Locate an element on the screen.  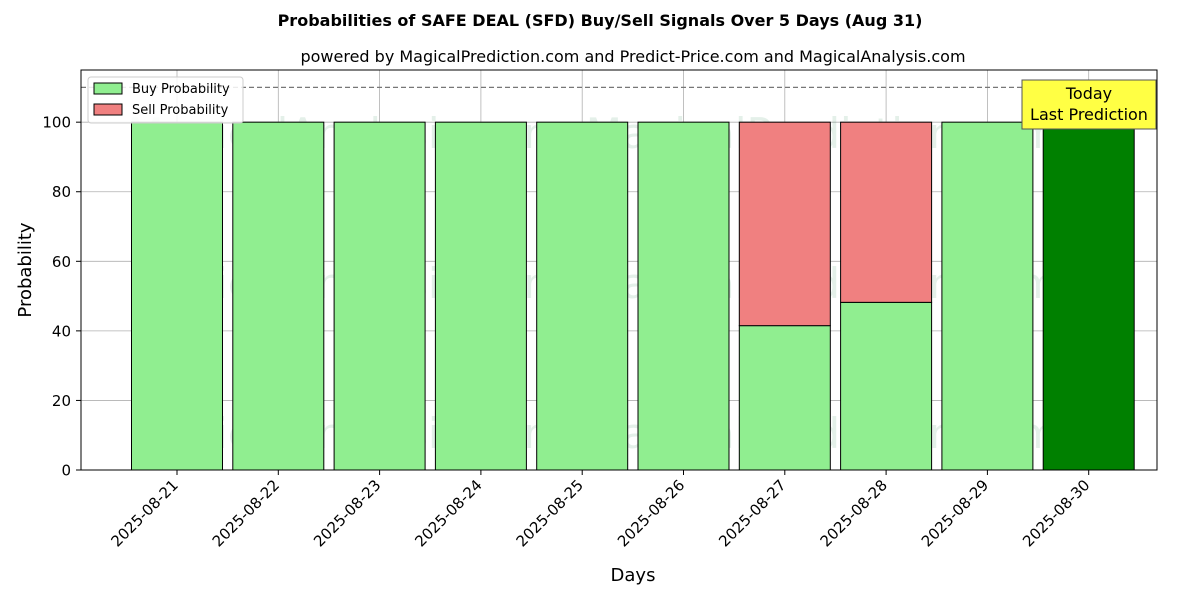
y-tick-label: 0 is located at coordinates (66, 471).